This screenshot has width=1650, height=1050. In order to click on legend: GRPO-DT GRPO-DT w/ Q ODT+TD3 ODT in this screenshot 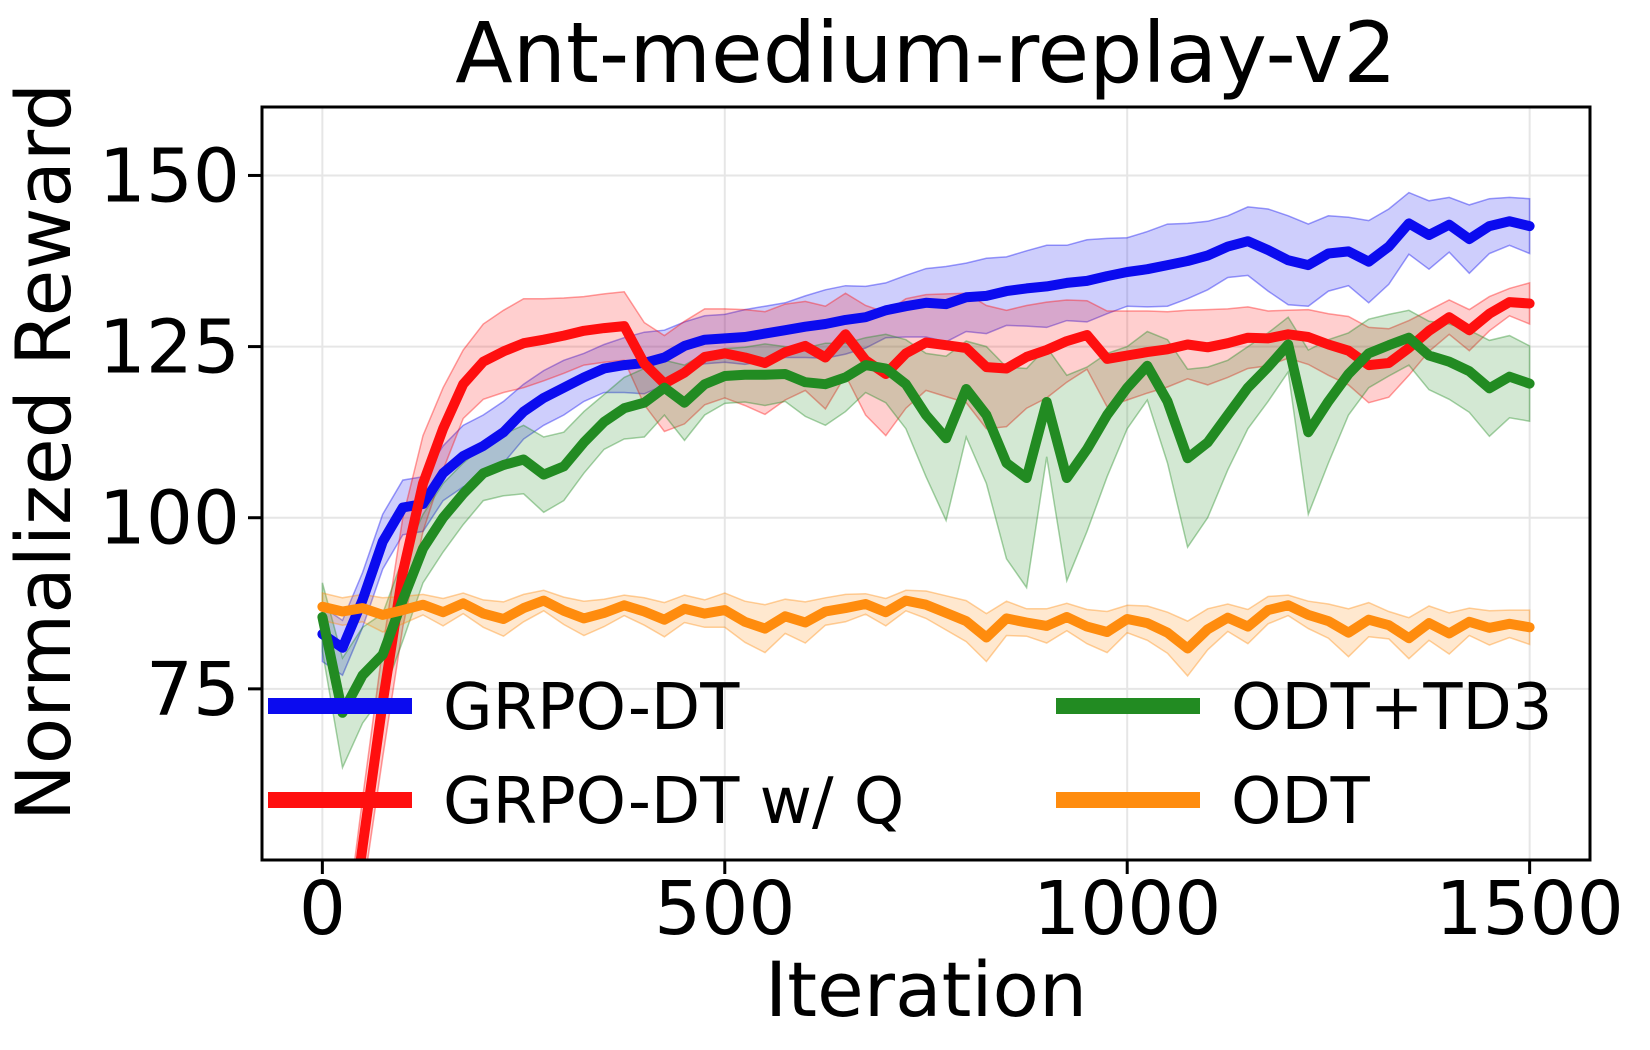, I will do `click(910, 755)`.